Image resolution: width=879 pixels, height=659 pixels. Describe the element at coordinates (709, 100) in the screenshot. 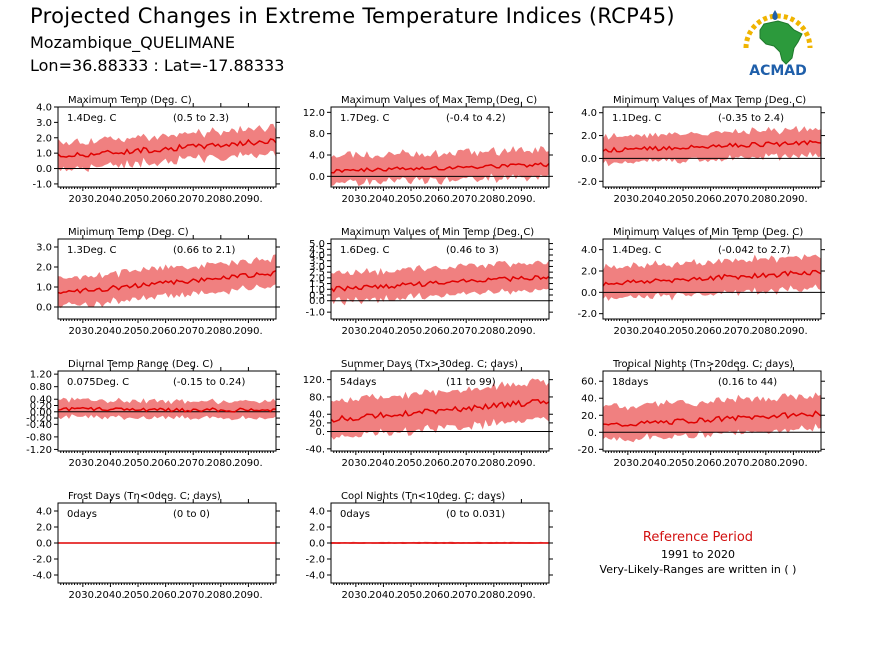

I see `chart-title: Minimum Values of Max Temp (Deg. C)` at that location.